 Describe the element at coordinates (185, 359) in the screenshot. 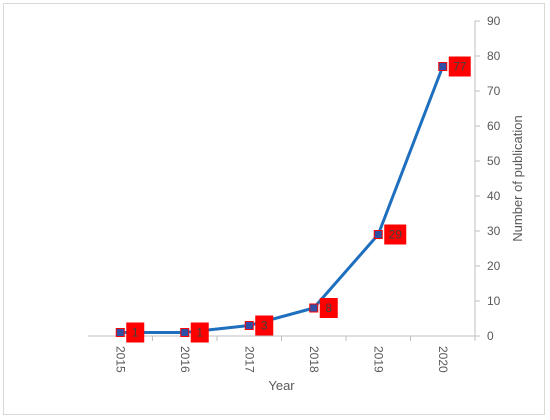

I see `x-tick-label: 2016` at that location.